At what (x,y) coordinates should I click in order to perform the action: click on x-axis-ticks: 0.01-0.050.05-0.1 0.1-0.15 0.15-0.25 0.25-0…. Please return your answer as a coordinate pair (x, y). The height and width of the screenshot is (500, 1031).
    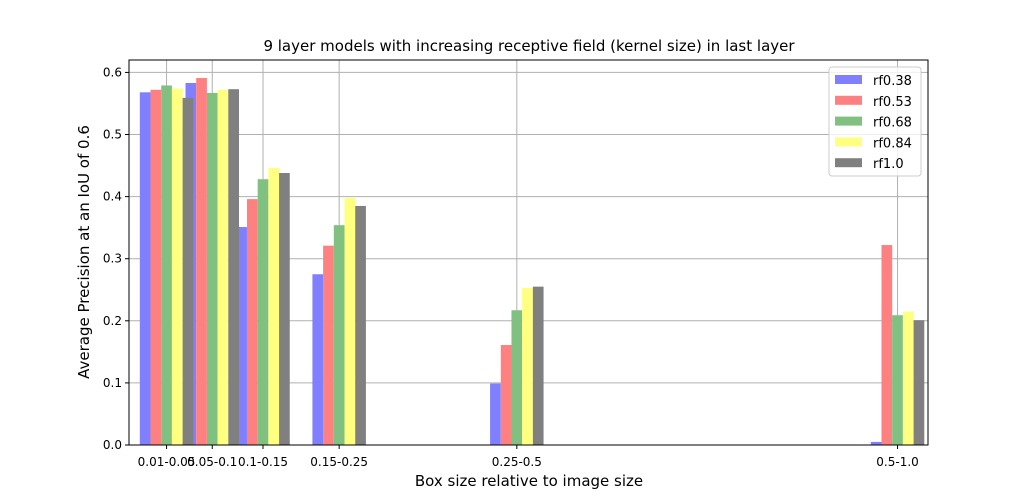
    Looking at the image, I should click on (528, 457).